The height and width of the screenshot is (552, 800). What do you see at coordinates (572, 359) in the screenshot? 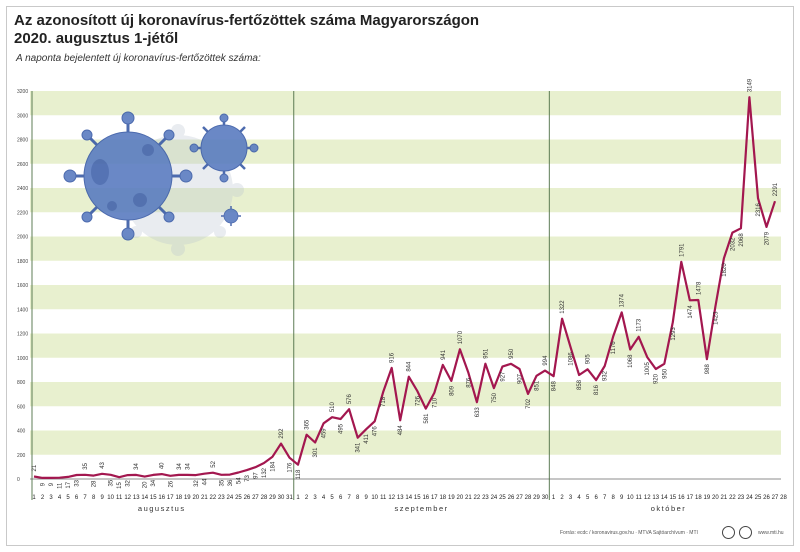
I see `data-label: 1086` at bounding box center [572, 359].